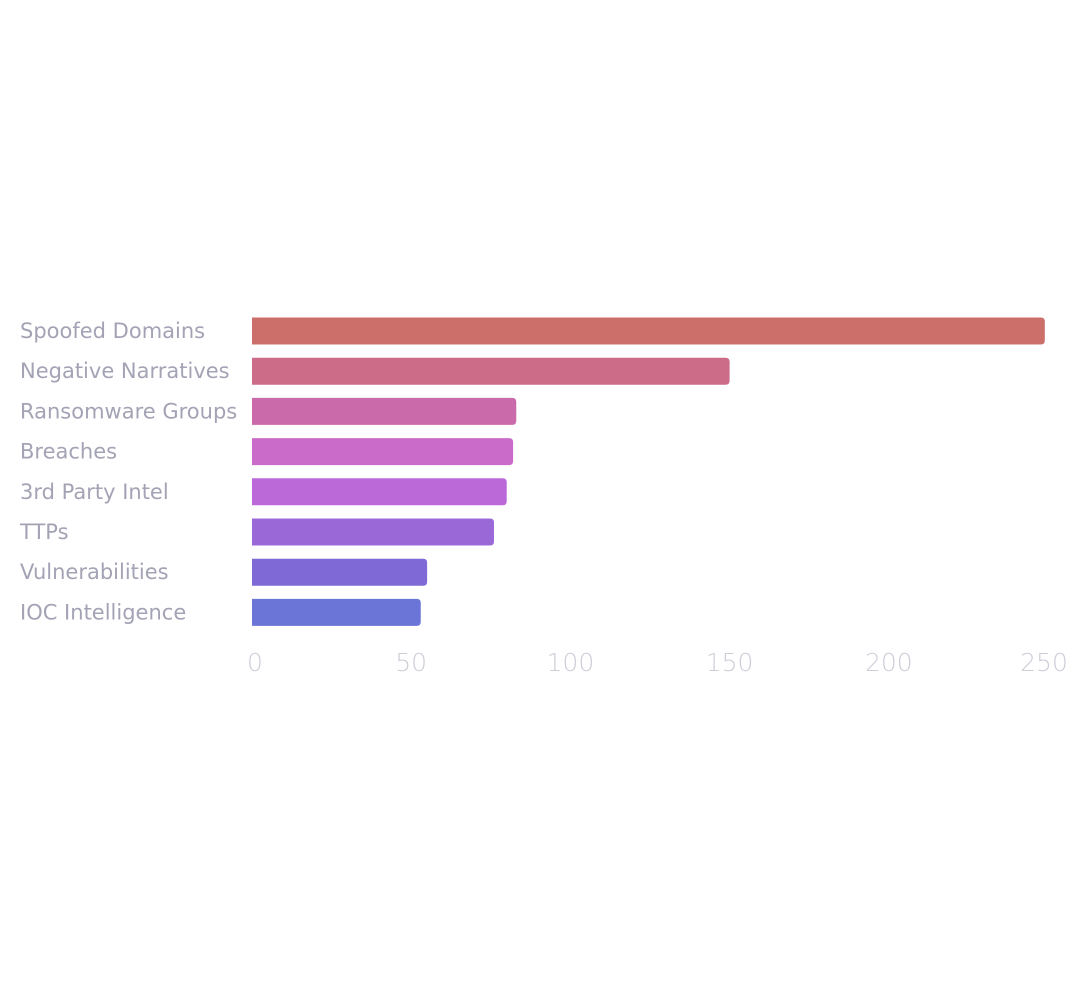  Describe the element at coordinates (657, 662) in the screenshot. I see `x-axis-tick-labels: 0 50 100 150 200 250` at that location.